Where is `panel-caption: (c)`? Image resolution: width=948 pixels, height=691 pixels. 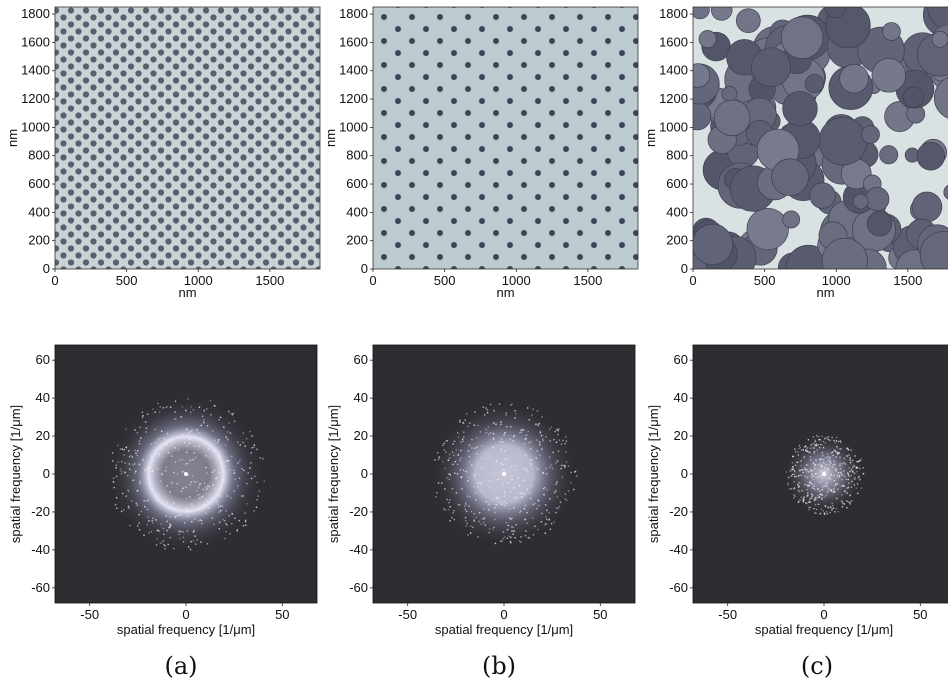
panel-caption: (c) is located at coordinates (817, 666).